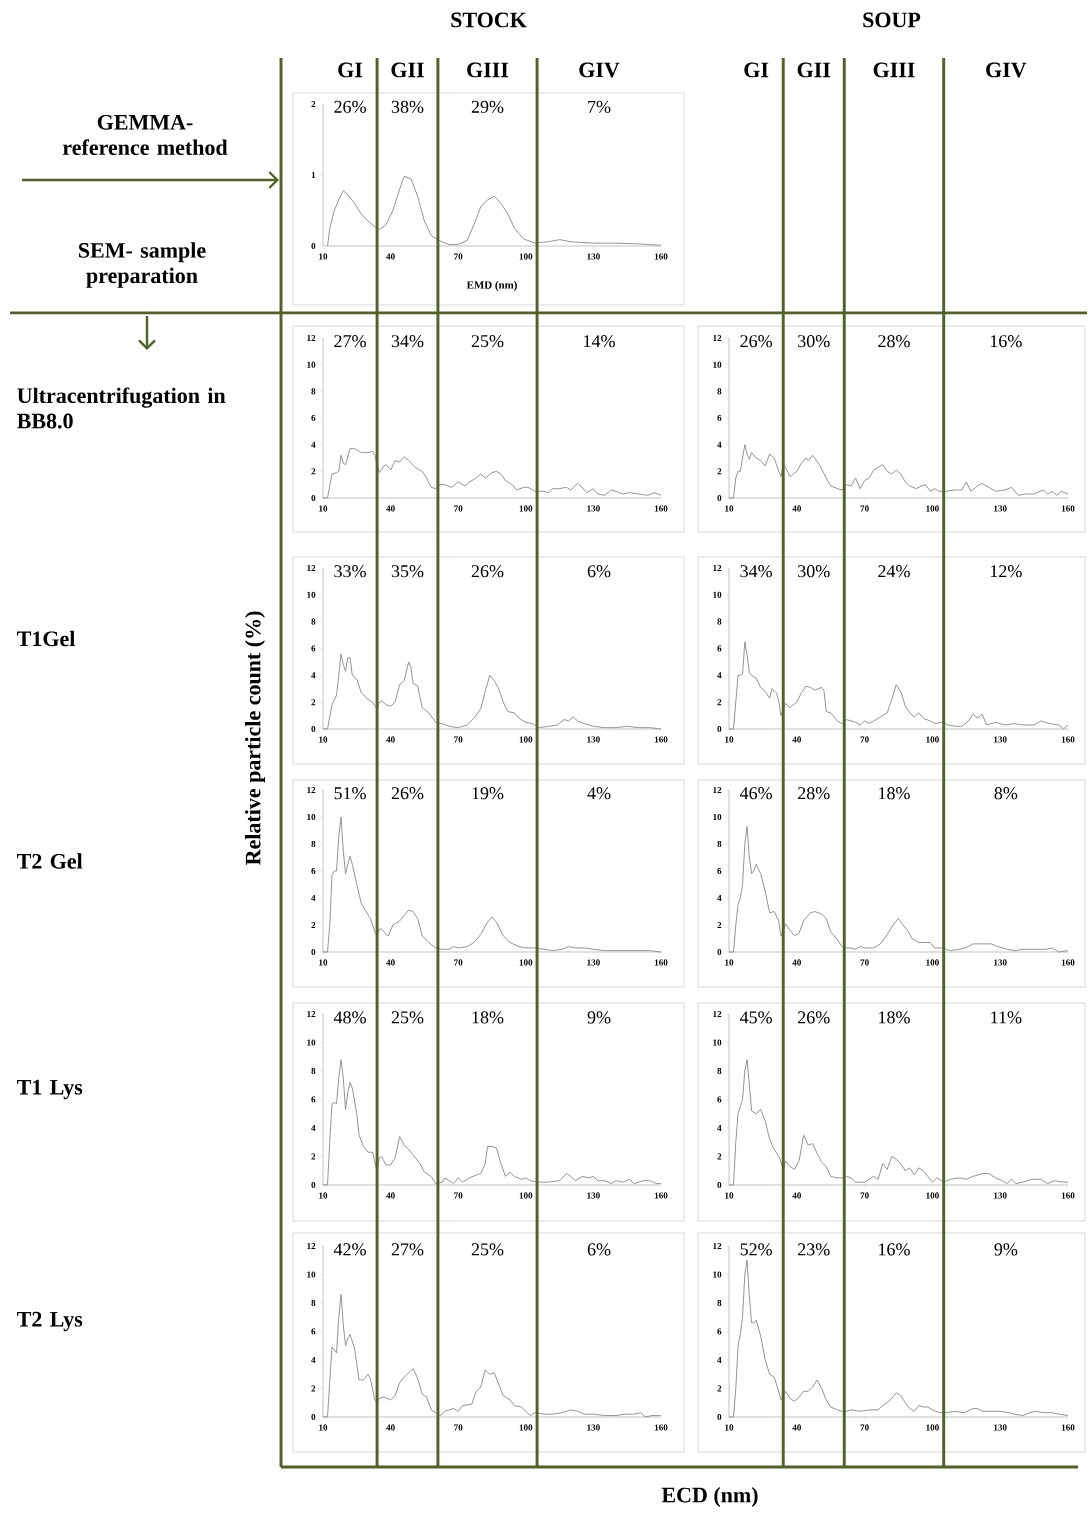  Describe the element at coordinates (709, 1497) in the screenshot. I see `x-axis-title: ECD (nm)` at that location.